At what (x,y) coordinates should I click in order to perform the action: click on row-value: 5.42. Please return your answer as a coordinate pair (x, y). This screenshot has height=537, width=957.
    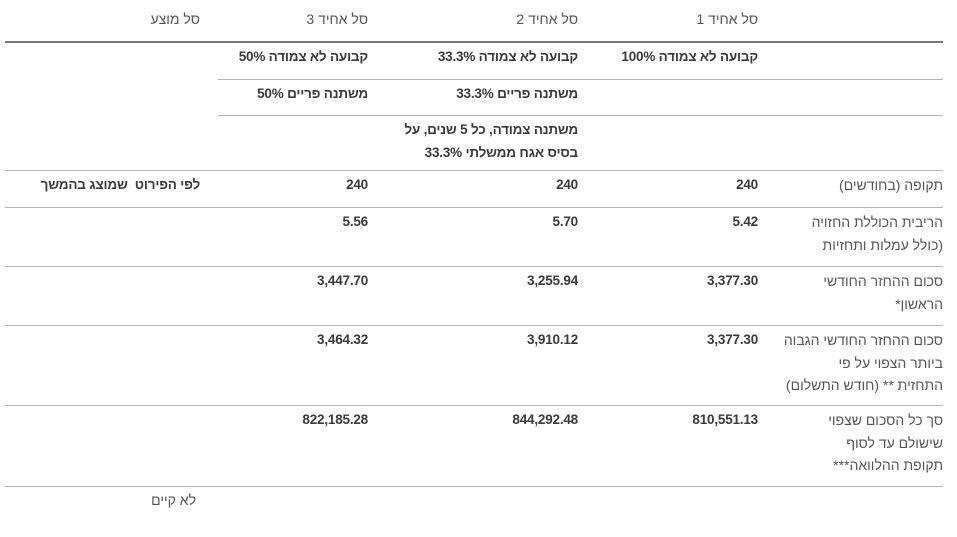
    Looking at the image, I should click on (745, 221).